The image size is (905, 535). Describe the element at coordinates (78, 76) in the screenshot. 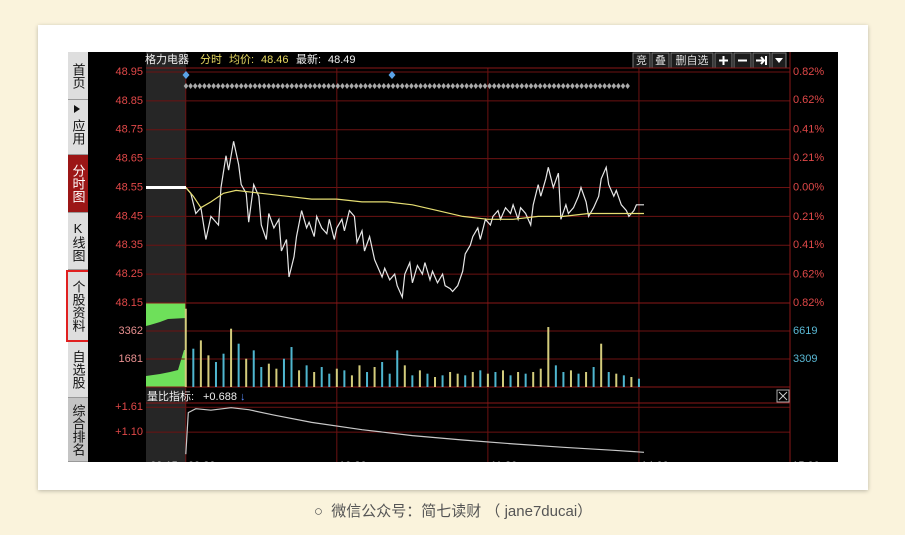

I see `tab: 首页` at that location.